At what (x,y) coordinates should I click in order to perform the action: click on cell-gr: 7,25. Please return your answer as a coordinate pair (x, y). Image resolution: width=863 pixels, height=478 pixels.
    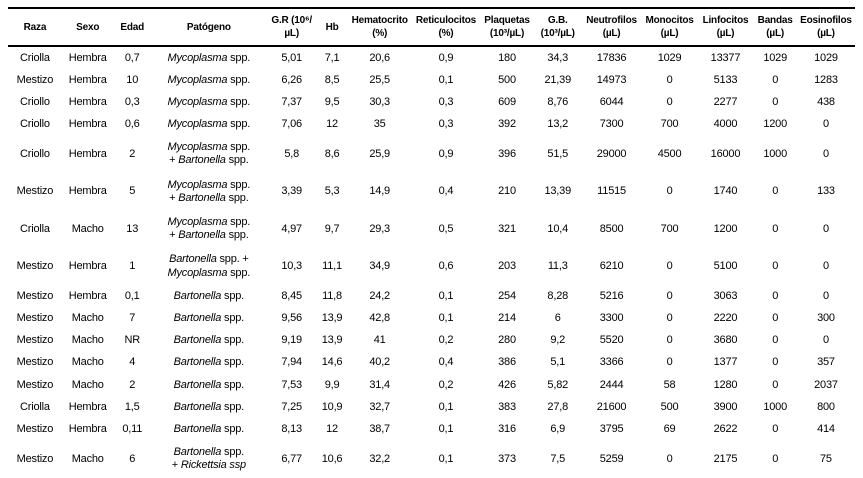
    Looking at the image, I should click on (291, 406).